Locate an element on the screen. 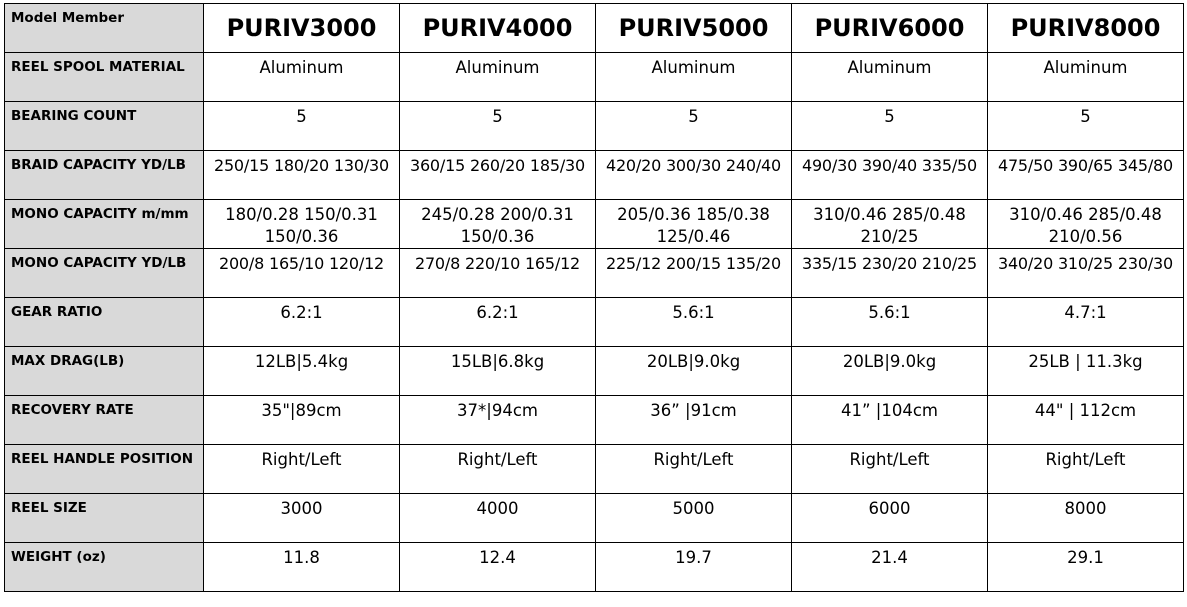 The width and height of the screenshot is (1187, 607). spec-value: 310/0.46 285/0.48 210/25 is located at coordinates (889, 224).